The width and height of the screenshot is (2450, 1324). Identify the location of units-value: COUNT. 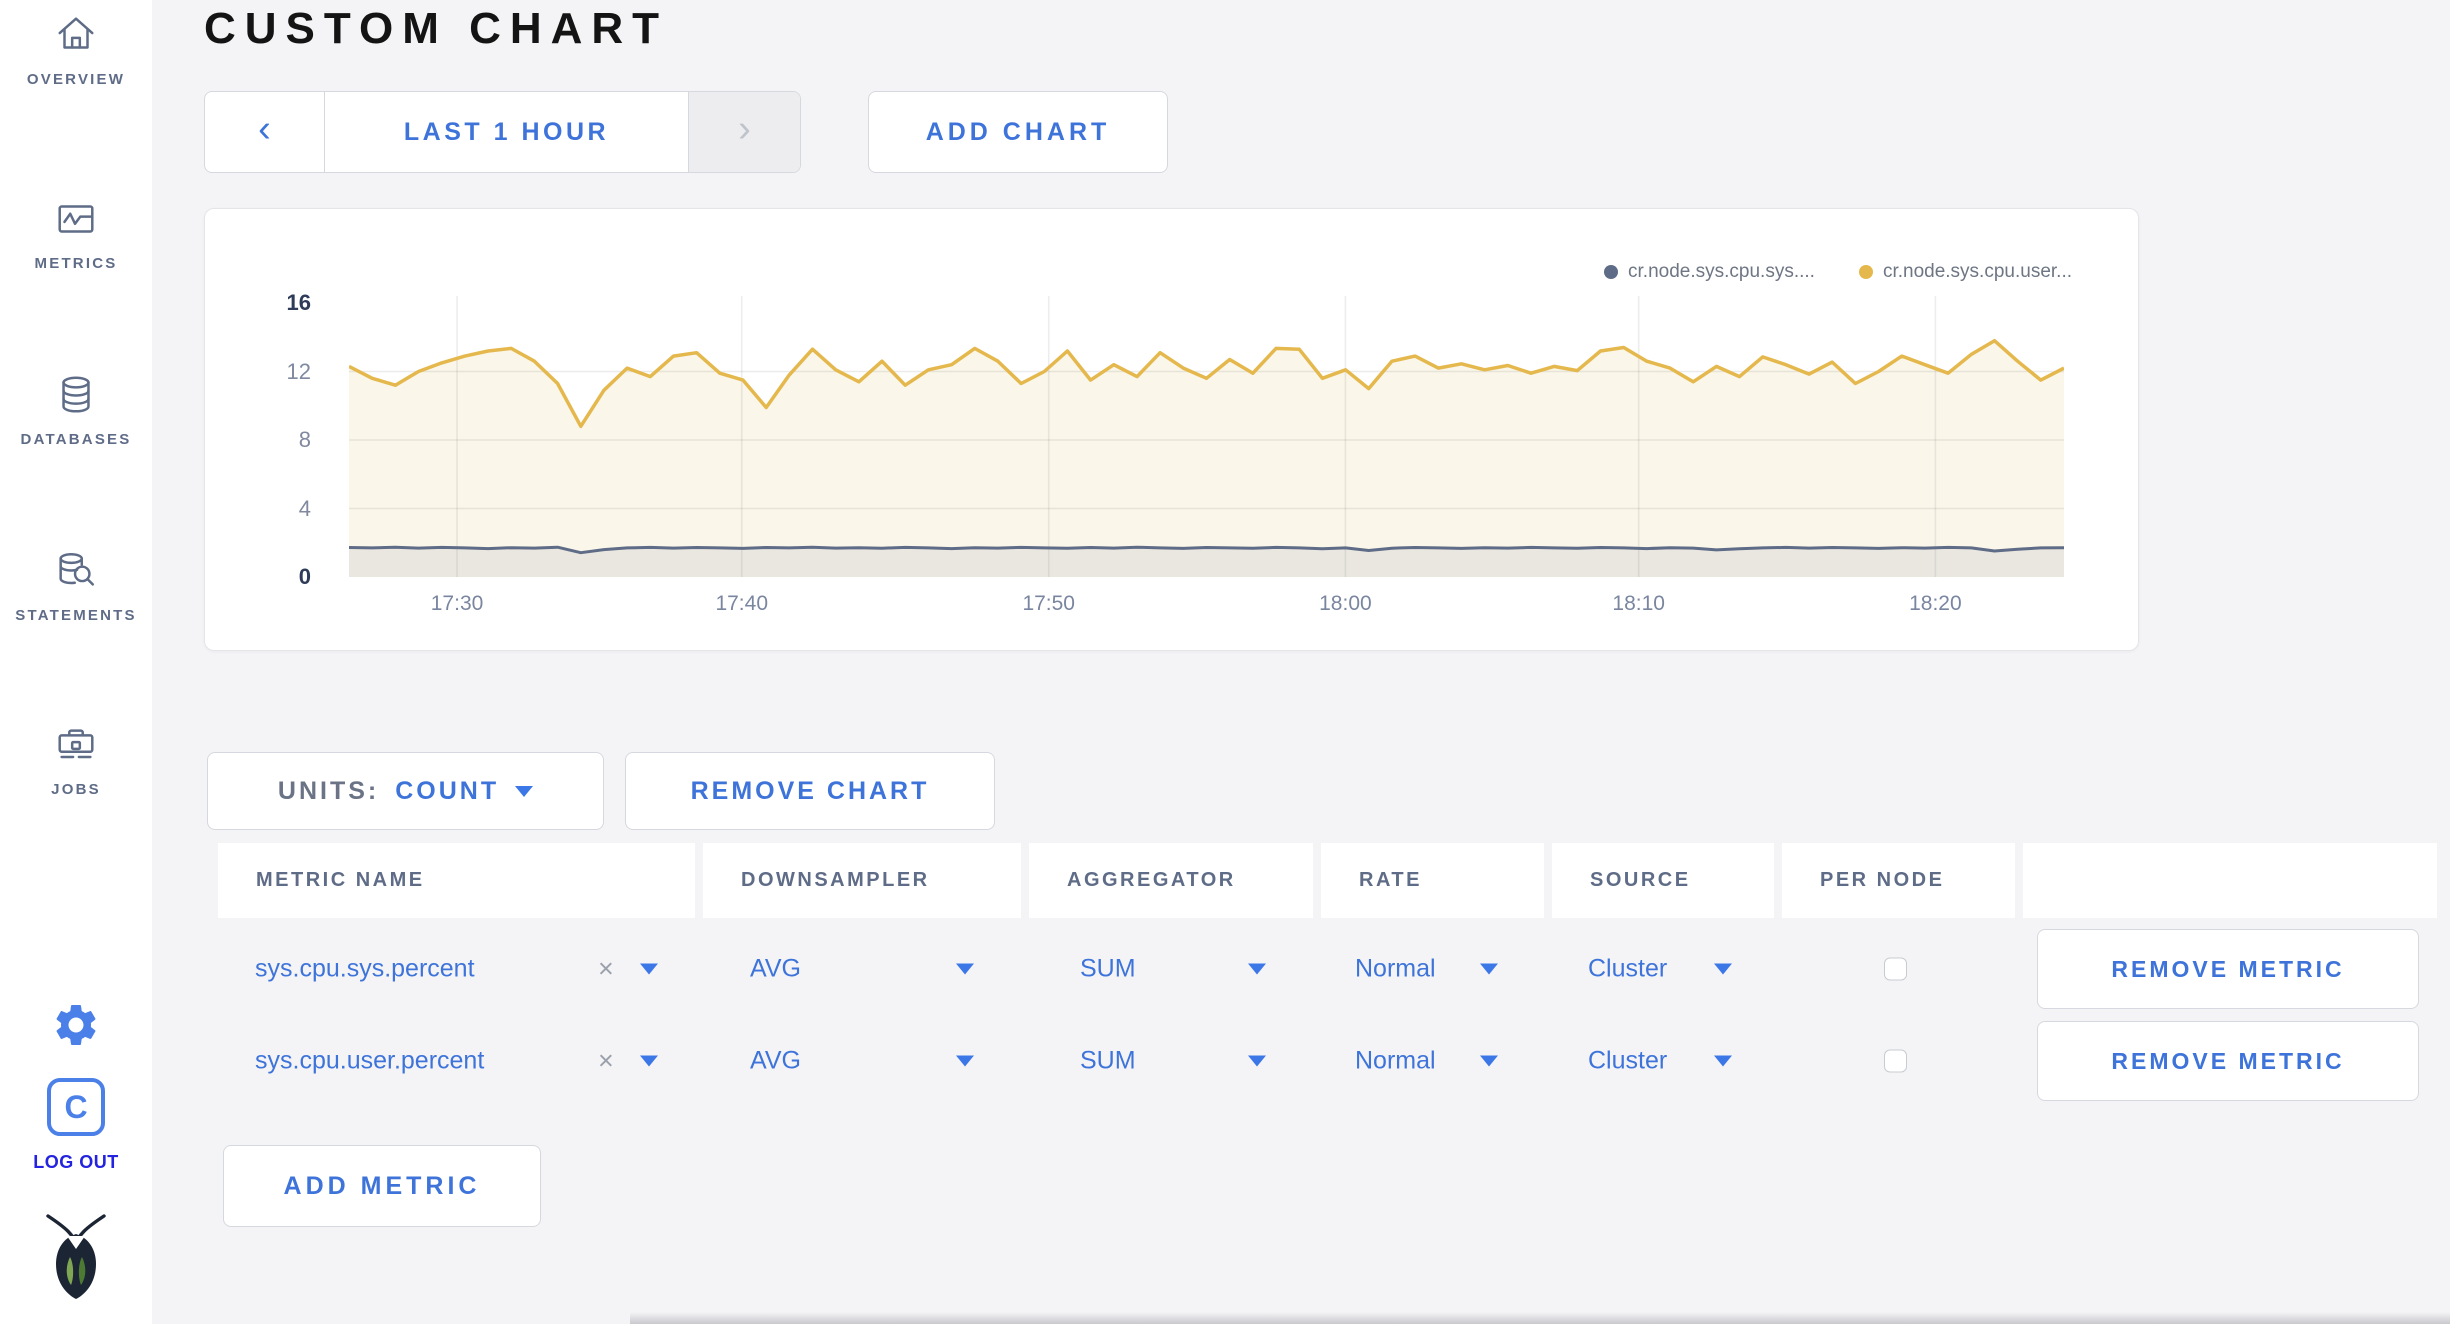
(447, 790).